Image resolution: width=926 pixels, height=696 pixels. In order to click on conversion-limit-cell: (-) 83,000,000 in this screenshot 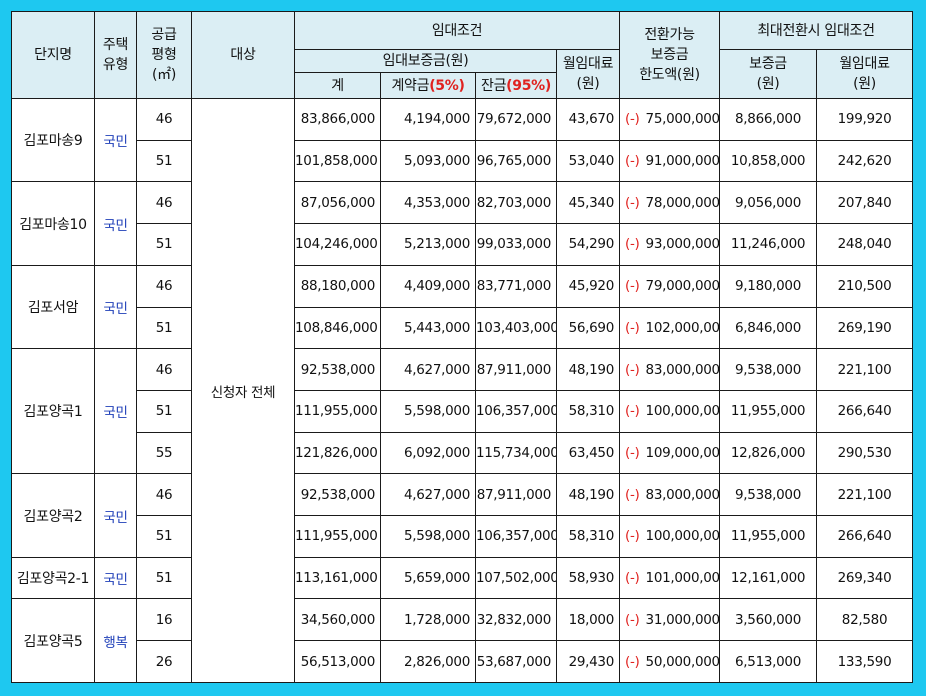, I will do `click(670, 495)`.